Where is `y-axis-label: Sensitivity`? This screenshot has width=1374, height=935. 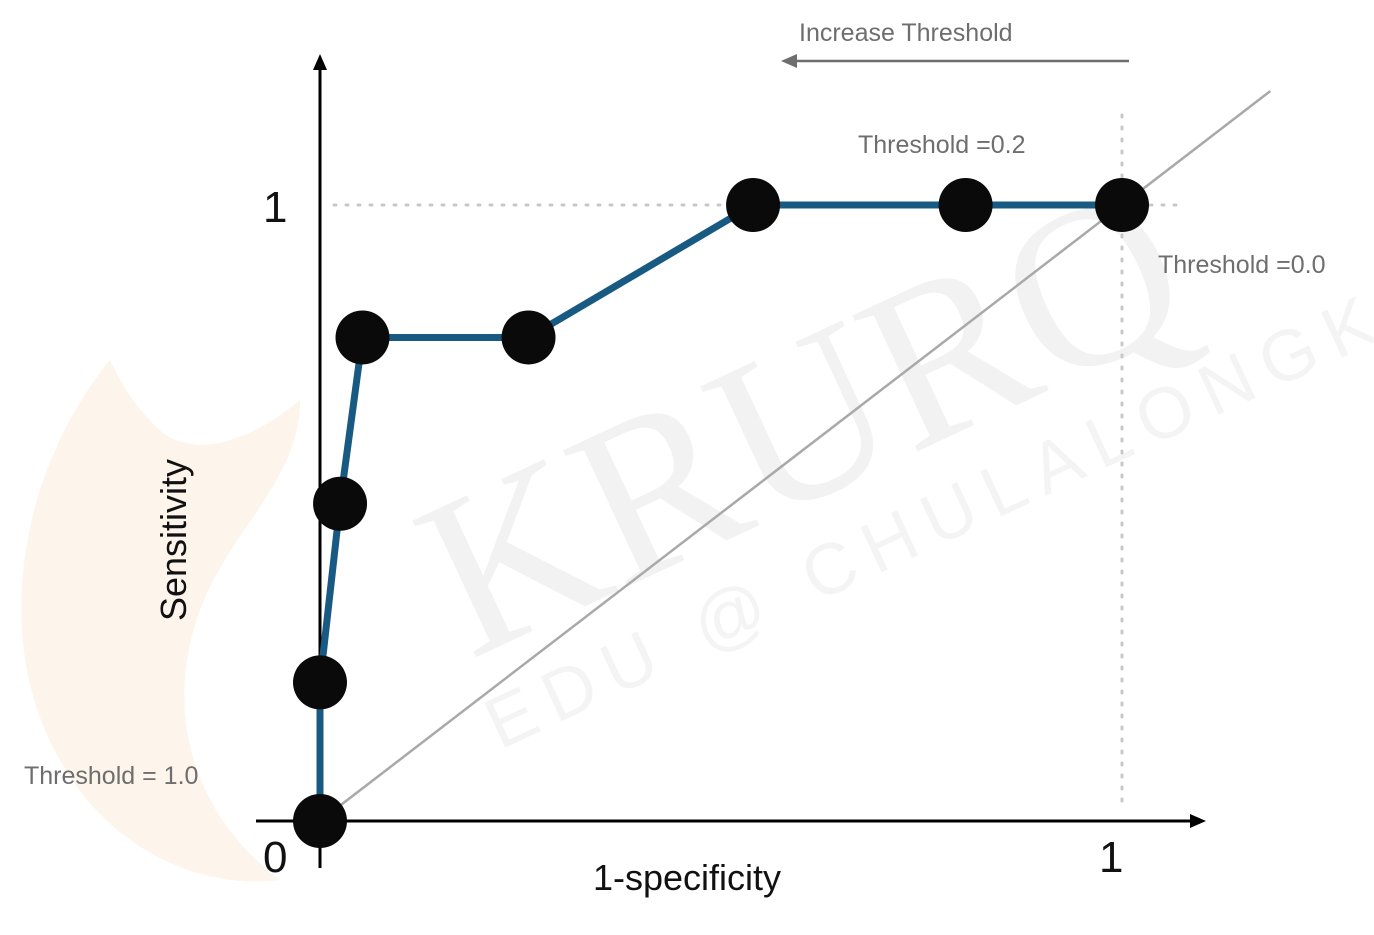
y-axis-label: Sensitivity is located at coordinates (173, 540).